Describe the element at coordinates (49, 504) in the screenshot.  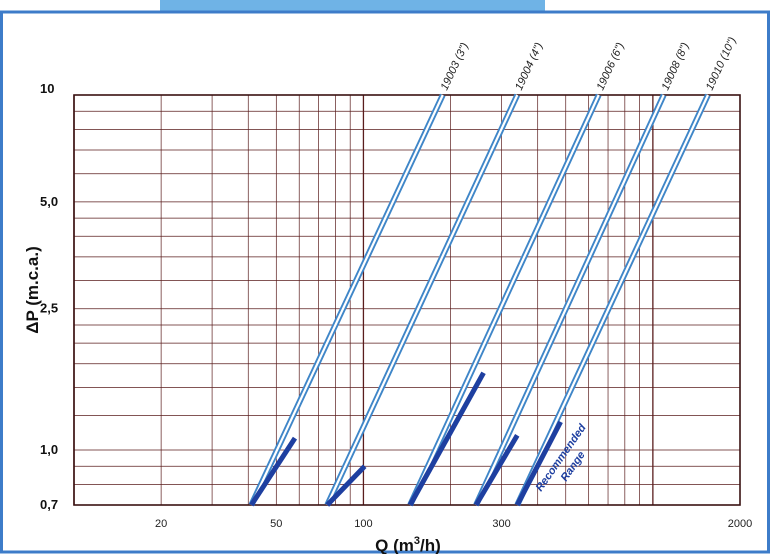
I see `y-tick-label: 0,7` at that location.